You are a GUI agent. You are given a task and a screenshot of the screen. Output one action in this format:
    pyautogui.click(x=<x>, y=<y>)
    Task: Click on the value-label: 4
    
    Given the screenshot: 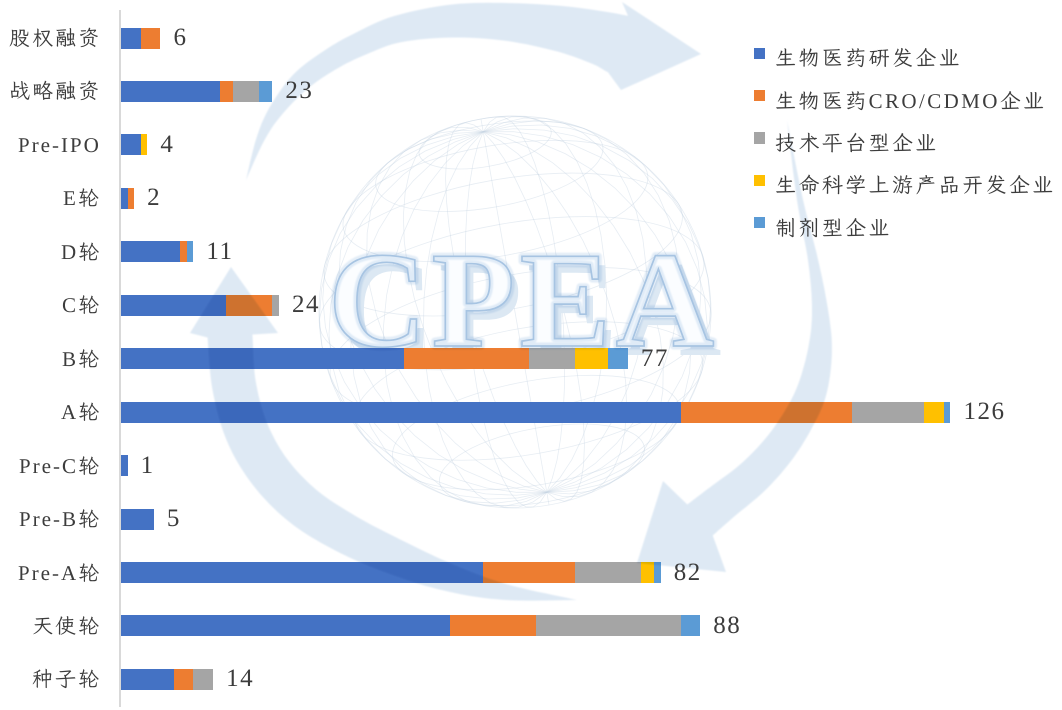 What is the action you would take?
    pyautogui.click(x=167, y=144)
    